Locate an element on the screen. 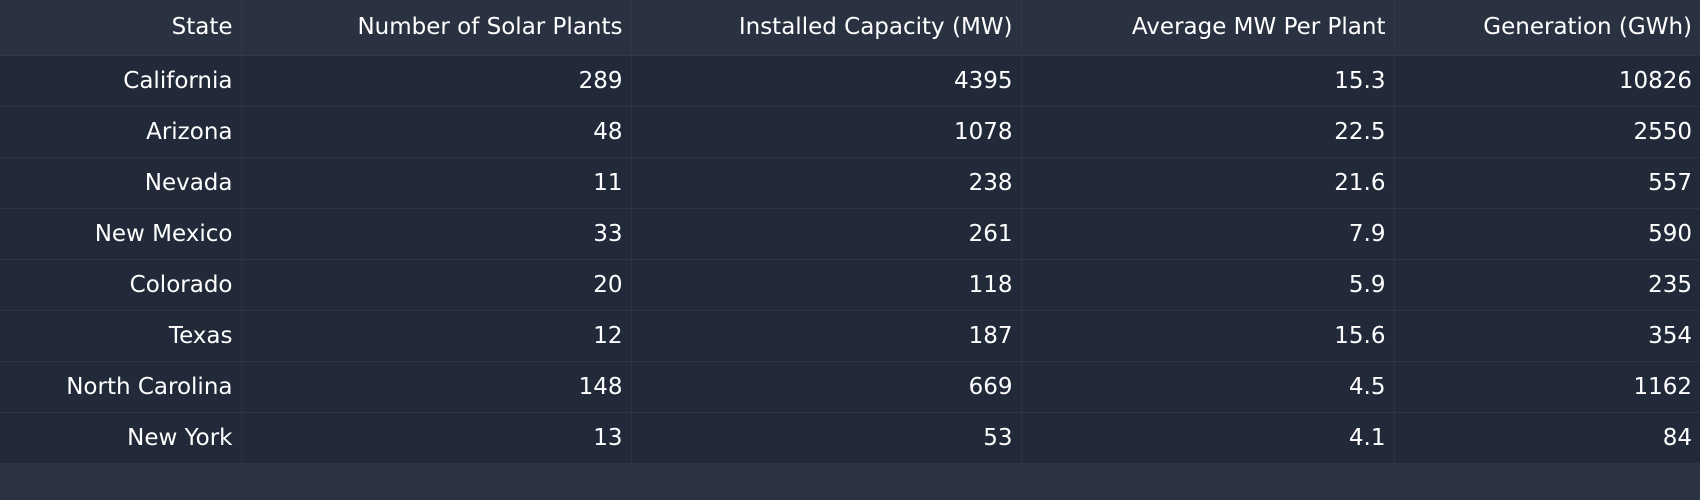 The height and width of the screenshot is (500, 1700). column-header-number-of-solar-plants: Number of Solar Plants is located at coordinates (436, 28).